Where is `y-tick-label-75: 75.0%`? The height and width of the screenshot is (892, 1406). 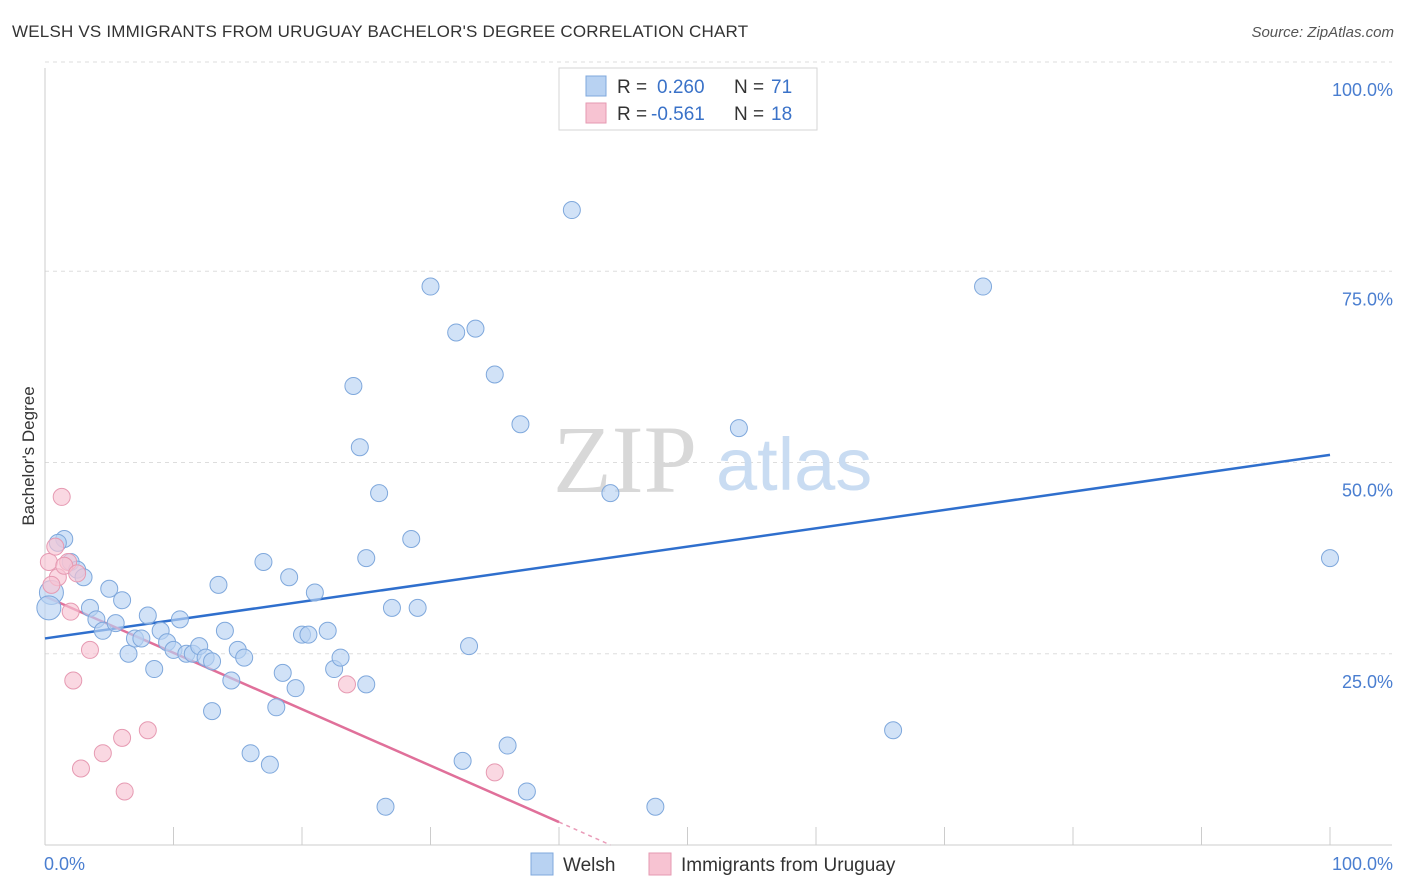
y-tick-label-75: 75.0% is located at coordinates (1367, 299).